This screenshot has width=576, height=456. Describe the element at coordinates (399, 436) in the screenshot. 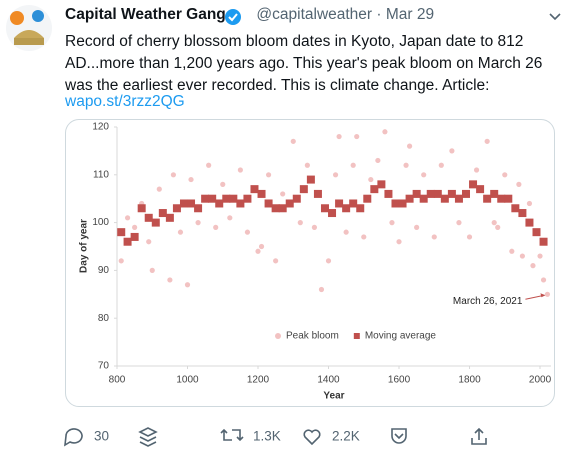

I see `share-icon` at that location.